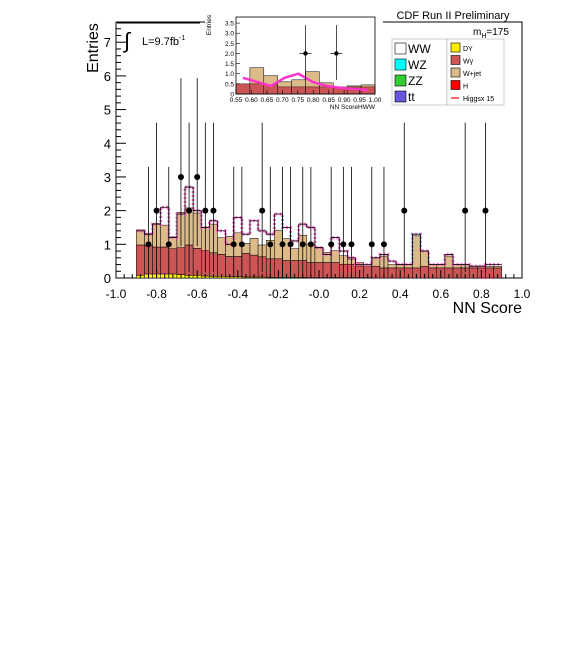  What do you see at coordinates (107, 42) in the screenshot?
I see `y-tick-label: 7` at bounding box center [107, 42].